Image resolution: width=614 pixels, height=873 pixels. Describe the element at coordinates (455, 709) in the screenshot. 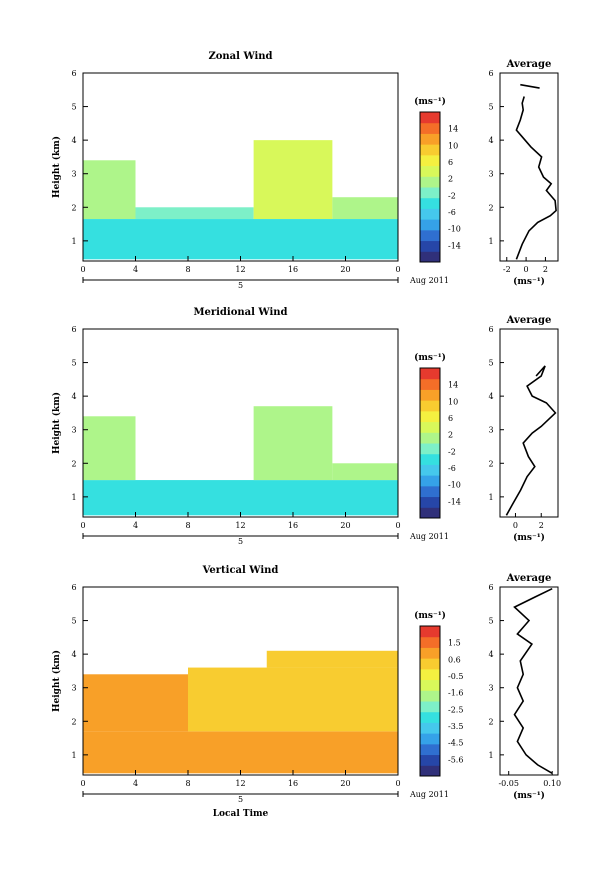

I see `colorbar-tick-label: -2.5` at that location.